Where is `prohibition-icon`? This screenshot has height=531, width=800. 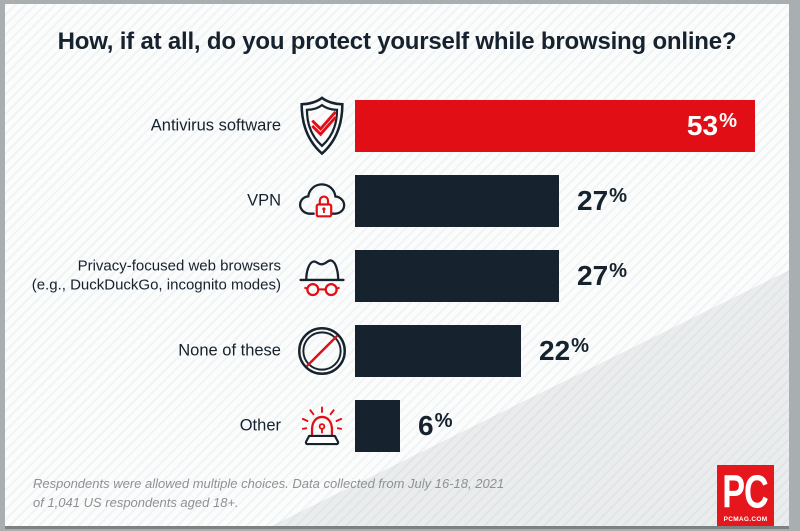
prohibition-icon is located at coordinates (321, 351).